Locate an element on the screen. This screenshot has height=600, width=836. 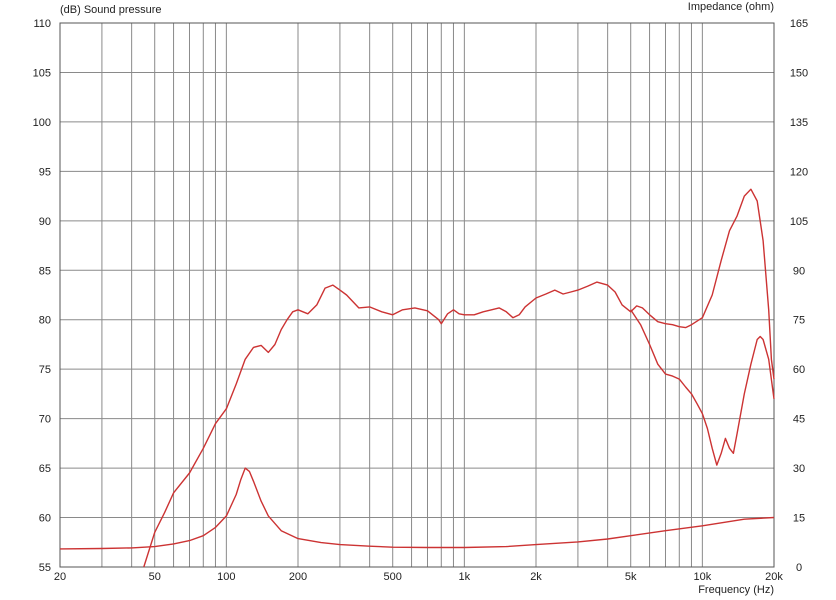
left-y-tick-label: 95 is located at coordinates (45, 172).